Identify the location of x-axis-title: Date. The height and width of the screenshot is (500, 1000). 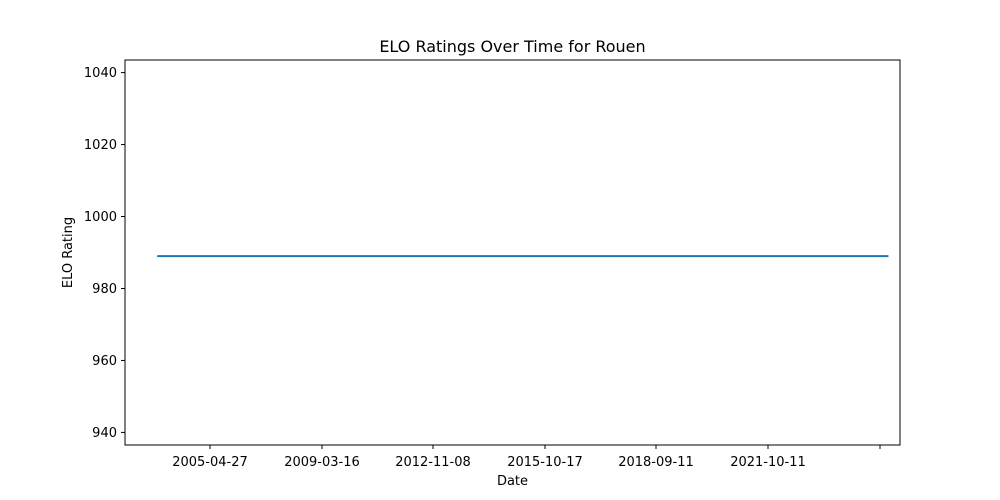
(512, 481).